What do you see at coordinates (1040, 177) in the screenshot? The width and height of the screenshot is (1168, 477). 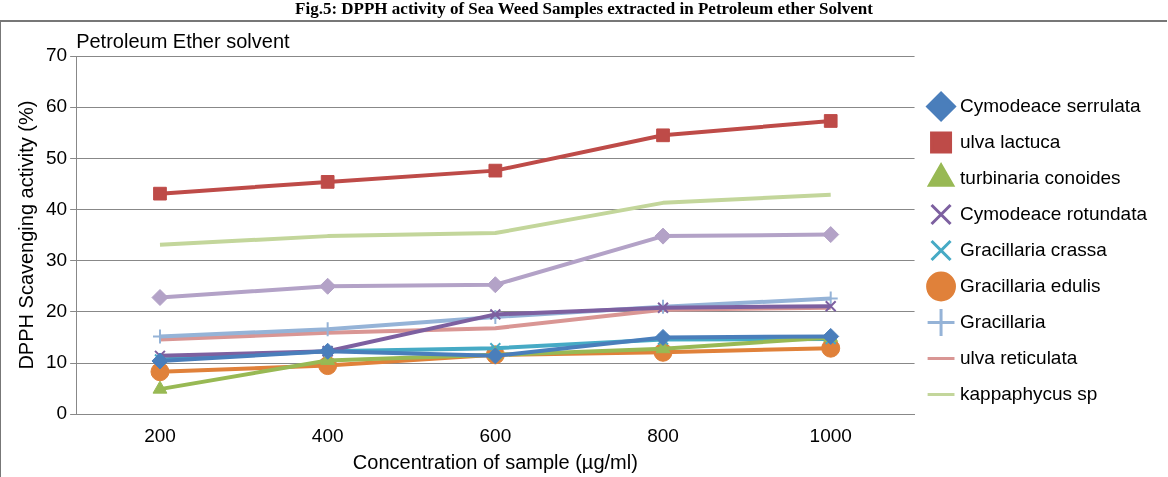 I see `legend-label: turbinaria conoides` at bounding box center [1040, 177].